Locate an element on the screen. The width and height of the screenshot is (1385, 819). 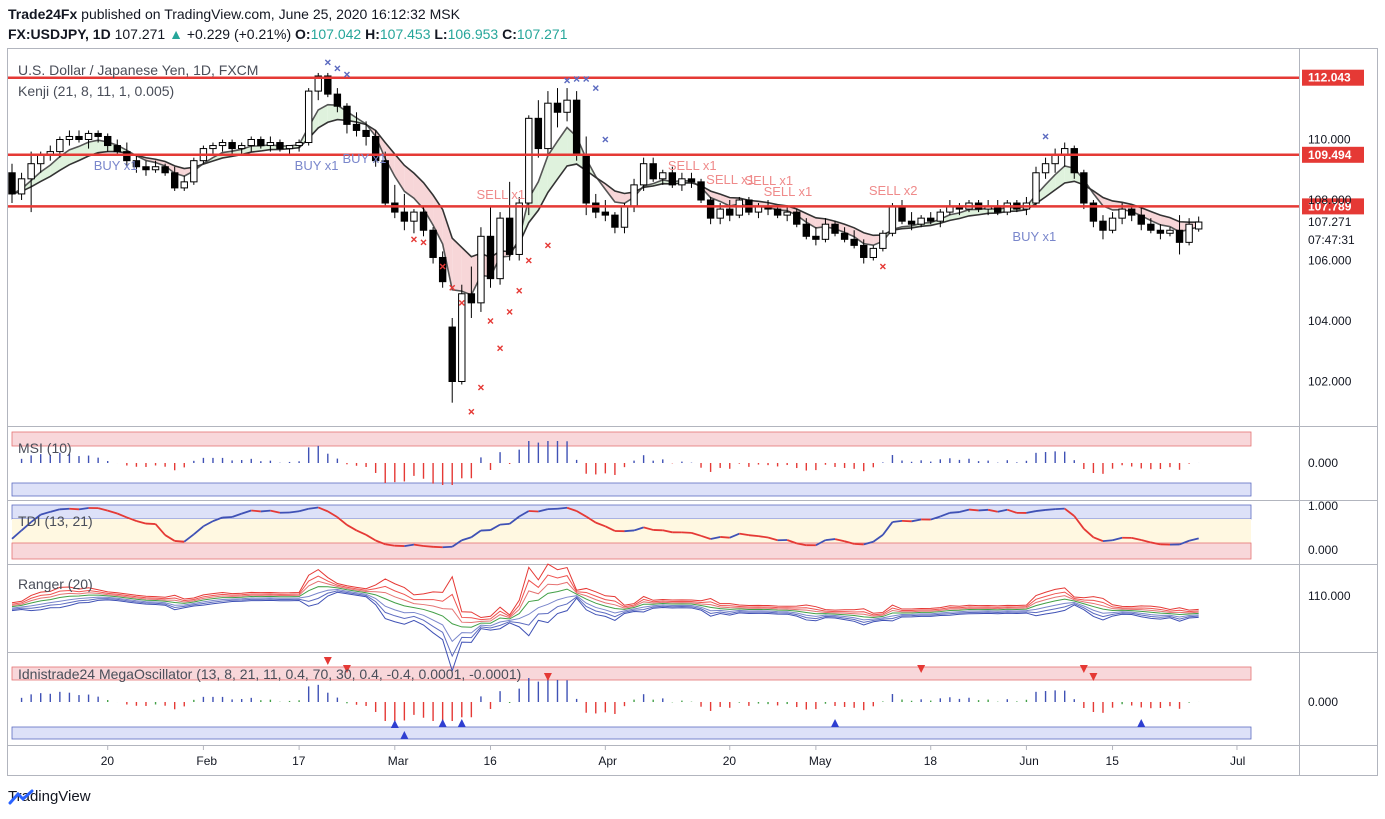
time-tick-label: Jul is located at coordinates (1237, 761).